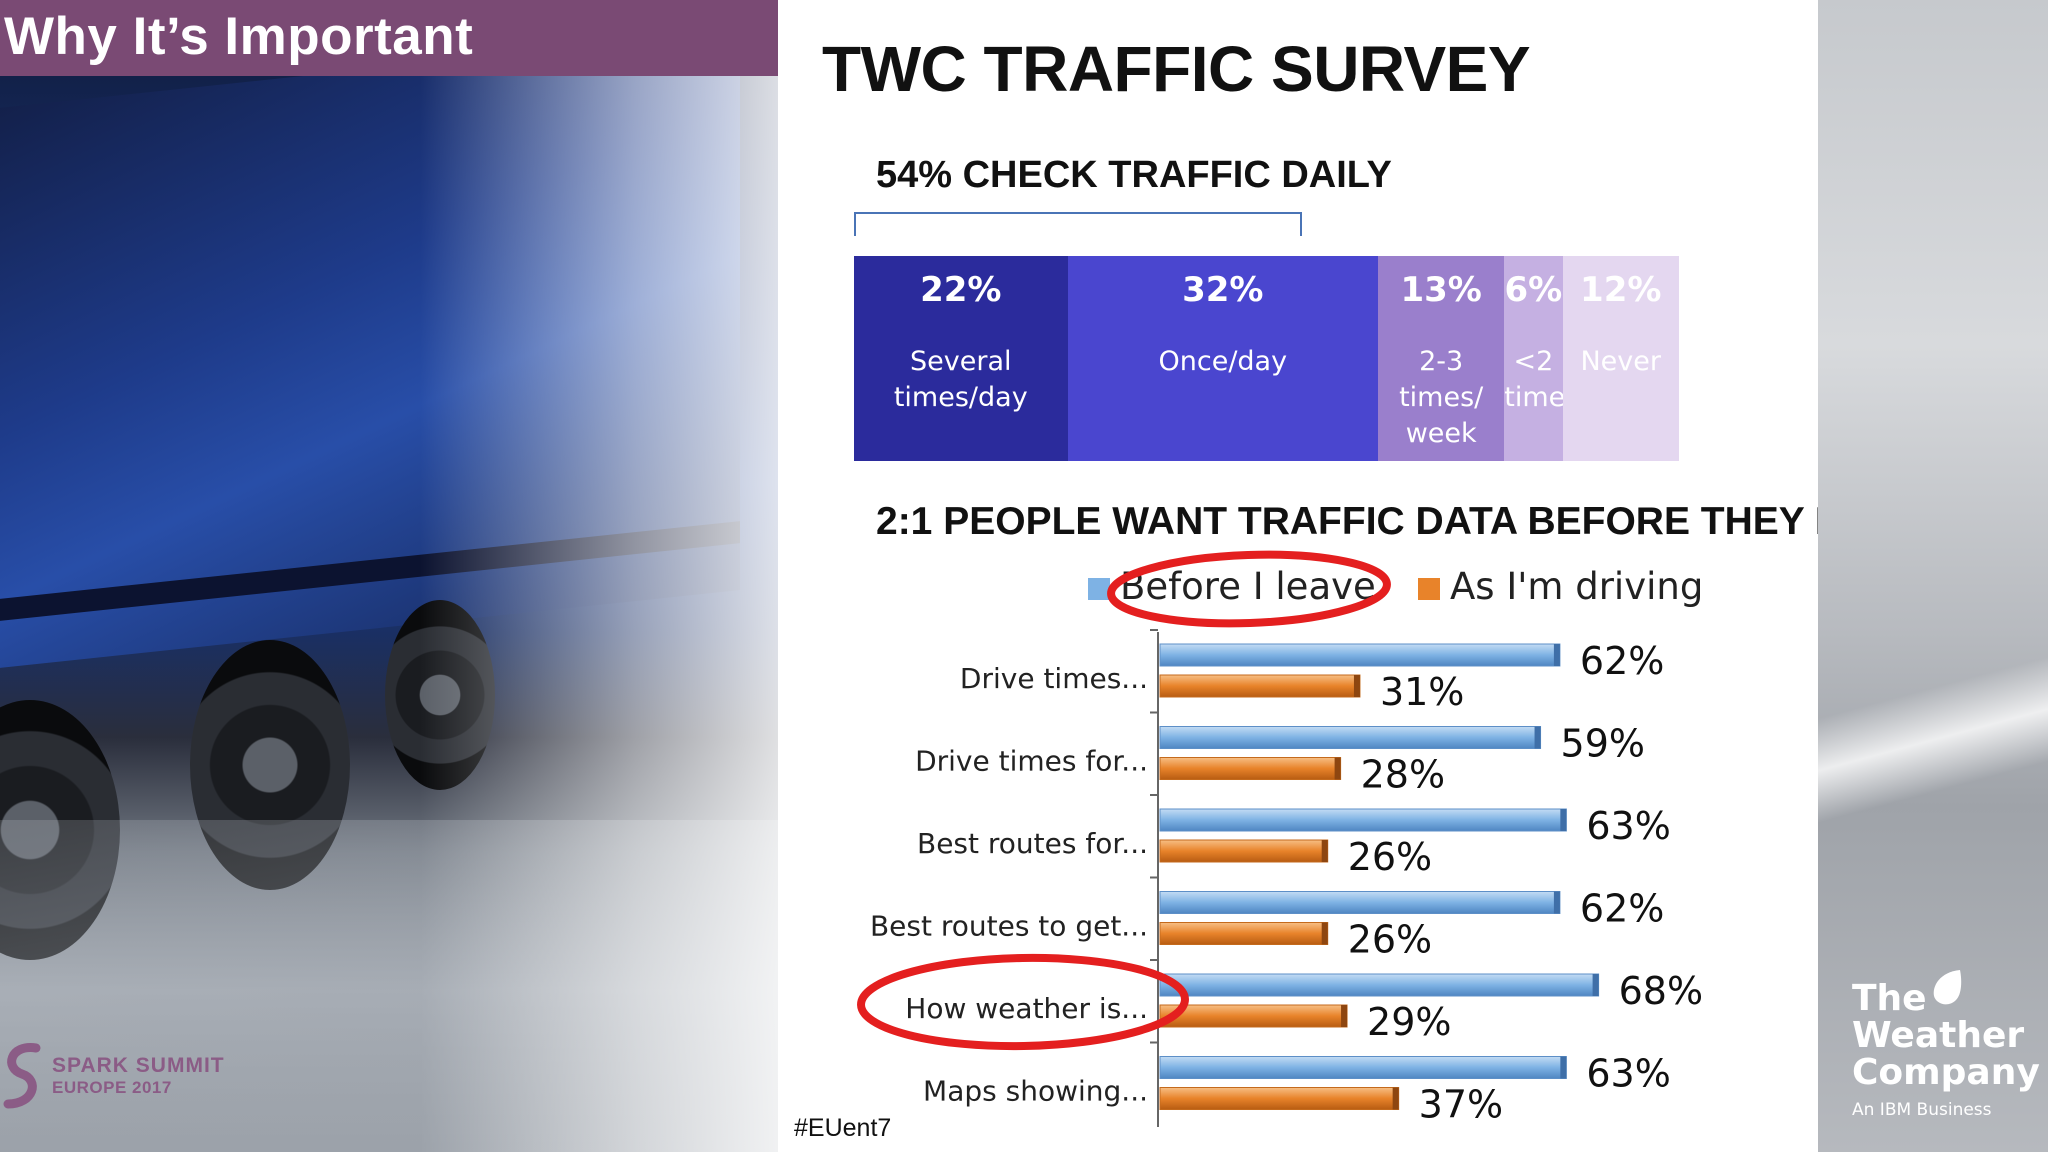  I want to click on frequency-percent: 22%, so click(961, 290).